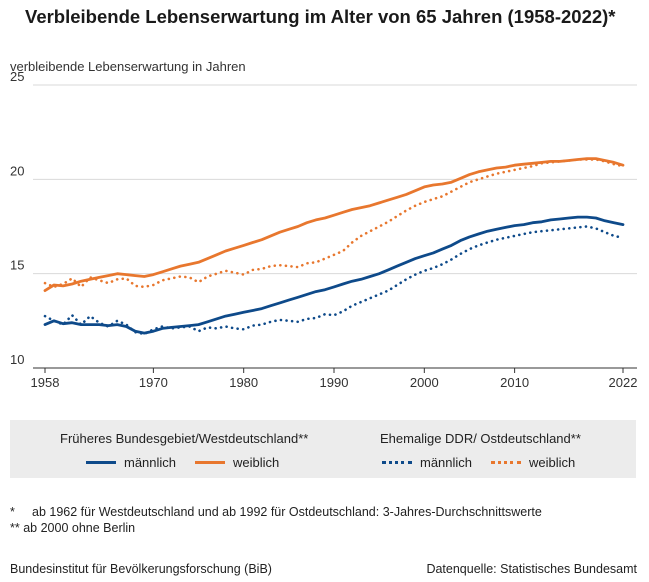  What do you see at coordinates (184, 438) in the screenshot?
I see `legend-group-west: Früheres Bundesgebiet/Westdeutschland**` at bounding box center [184, 438].